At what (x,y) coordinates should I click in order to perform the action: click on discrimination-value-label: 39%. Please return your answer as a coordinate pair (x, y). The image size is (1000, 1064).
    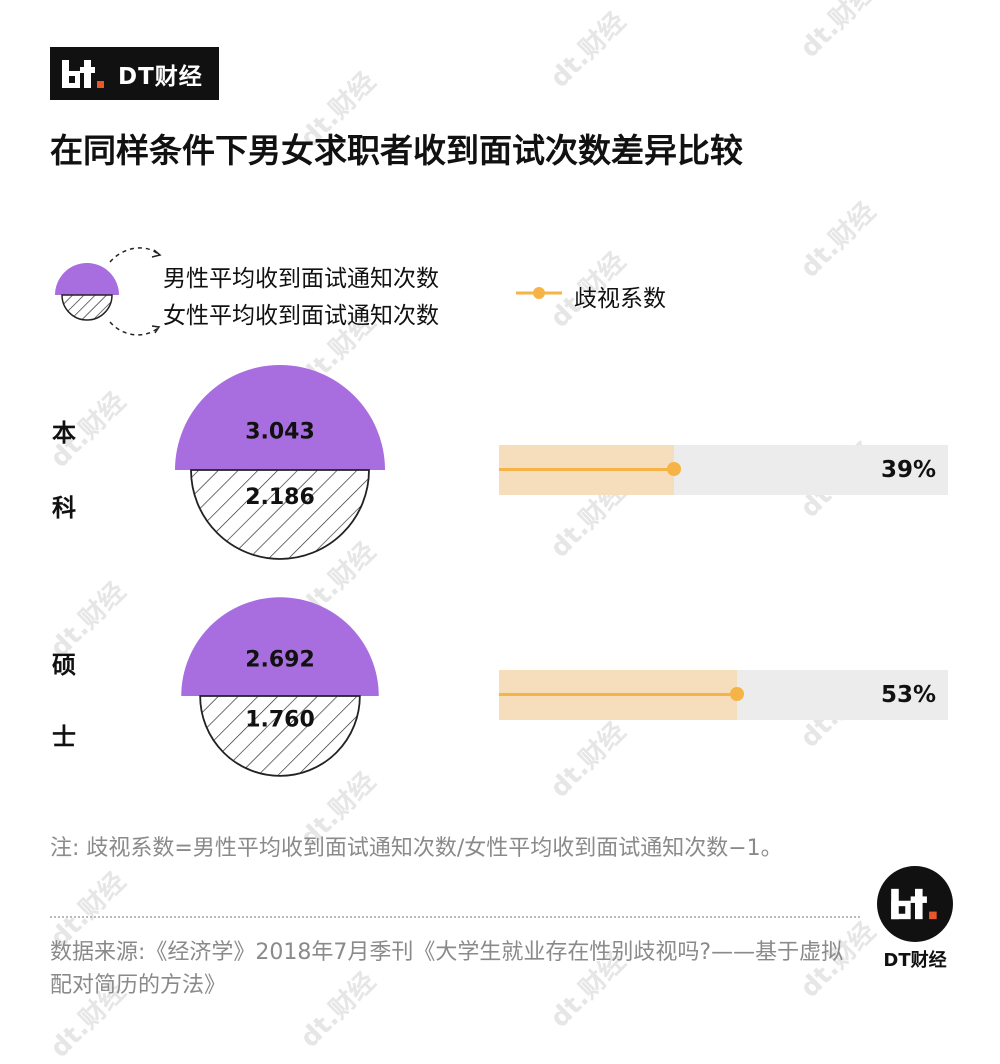
    Looking at the image, I should click on (908, 470).